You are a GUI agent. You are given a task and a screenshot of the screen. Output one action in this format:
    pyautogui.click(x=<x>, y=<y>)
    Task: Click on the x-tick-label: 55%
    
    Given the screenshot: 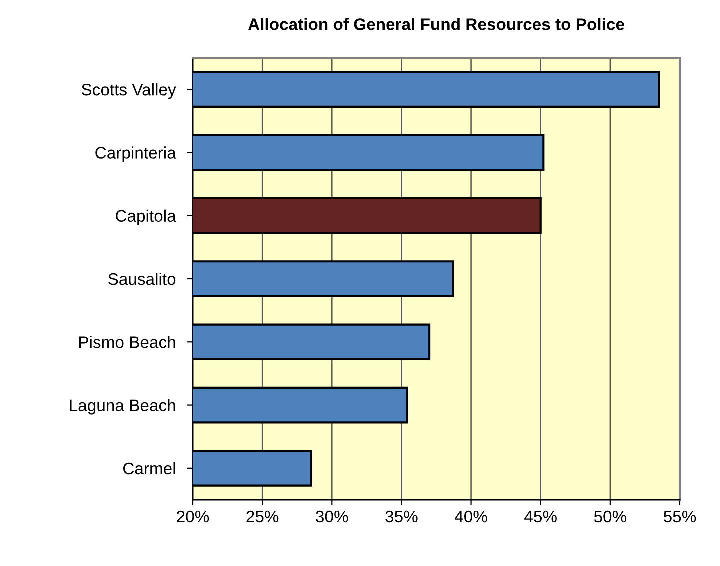 What is the action you would take?
    pyautogui.click(x=680, y=516)
    